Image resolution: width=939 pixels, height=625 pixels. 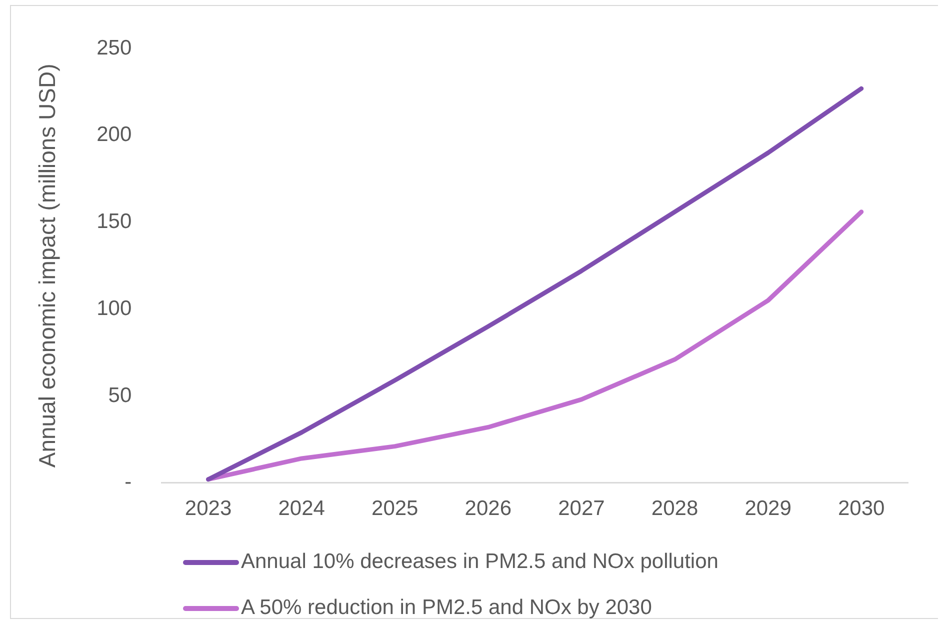 What do you see at coordinates (114, 48) in the screenshot?
I see `y-tick-label: 250` at bounding box center [114, 48].